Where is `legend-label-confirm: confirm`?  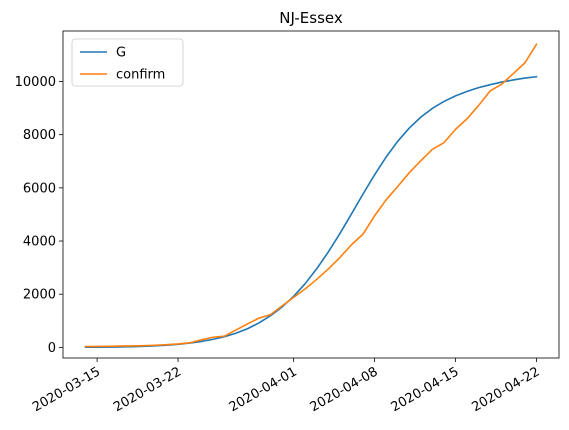
legend-label-confirm: confirm is located at coordinates (140, 75).